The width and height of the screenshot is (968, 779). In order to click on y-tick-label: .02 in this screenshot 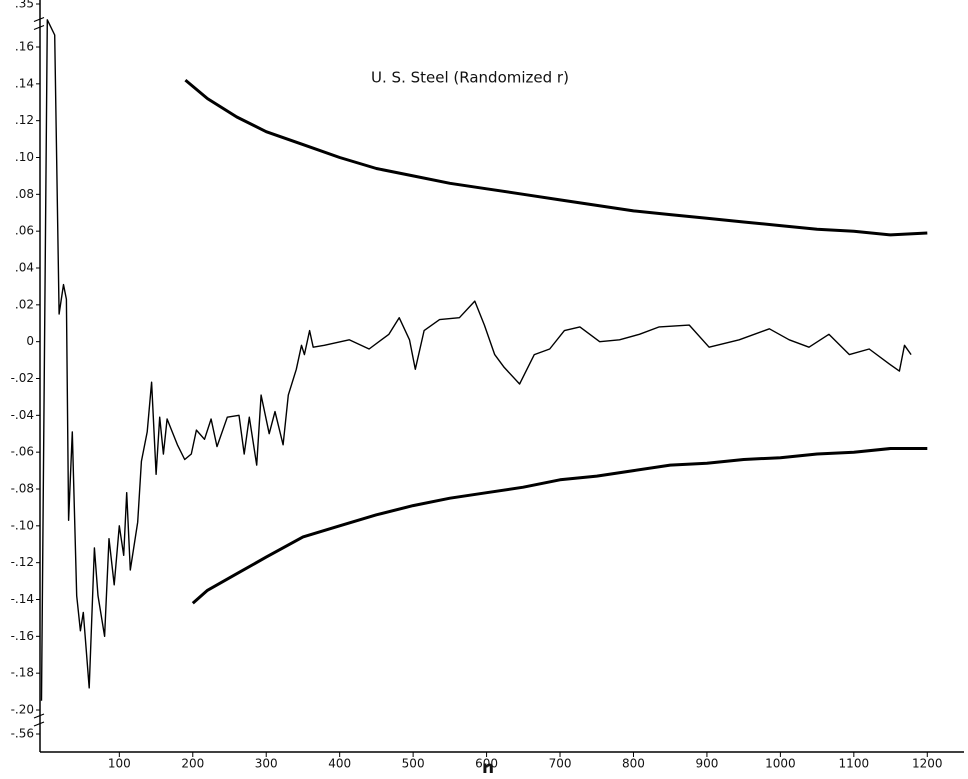, I will do `click(24, 304)`.